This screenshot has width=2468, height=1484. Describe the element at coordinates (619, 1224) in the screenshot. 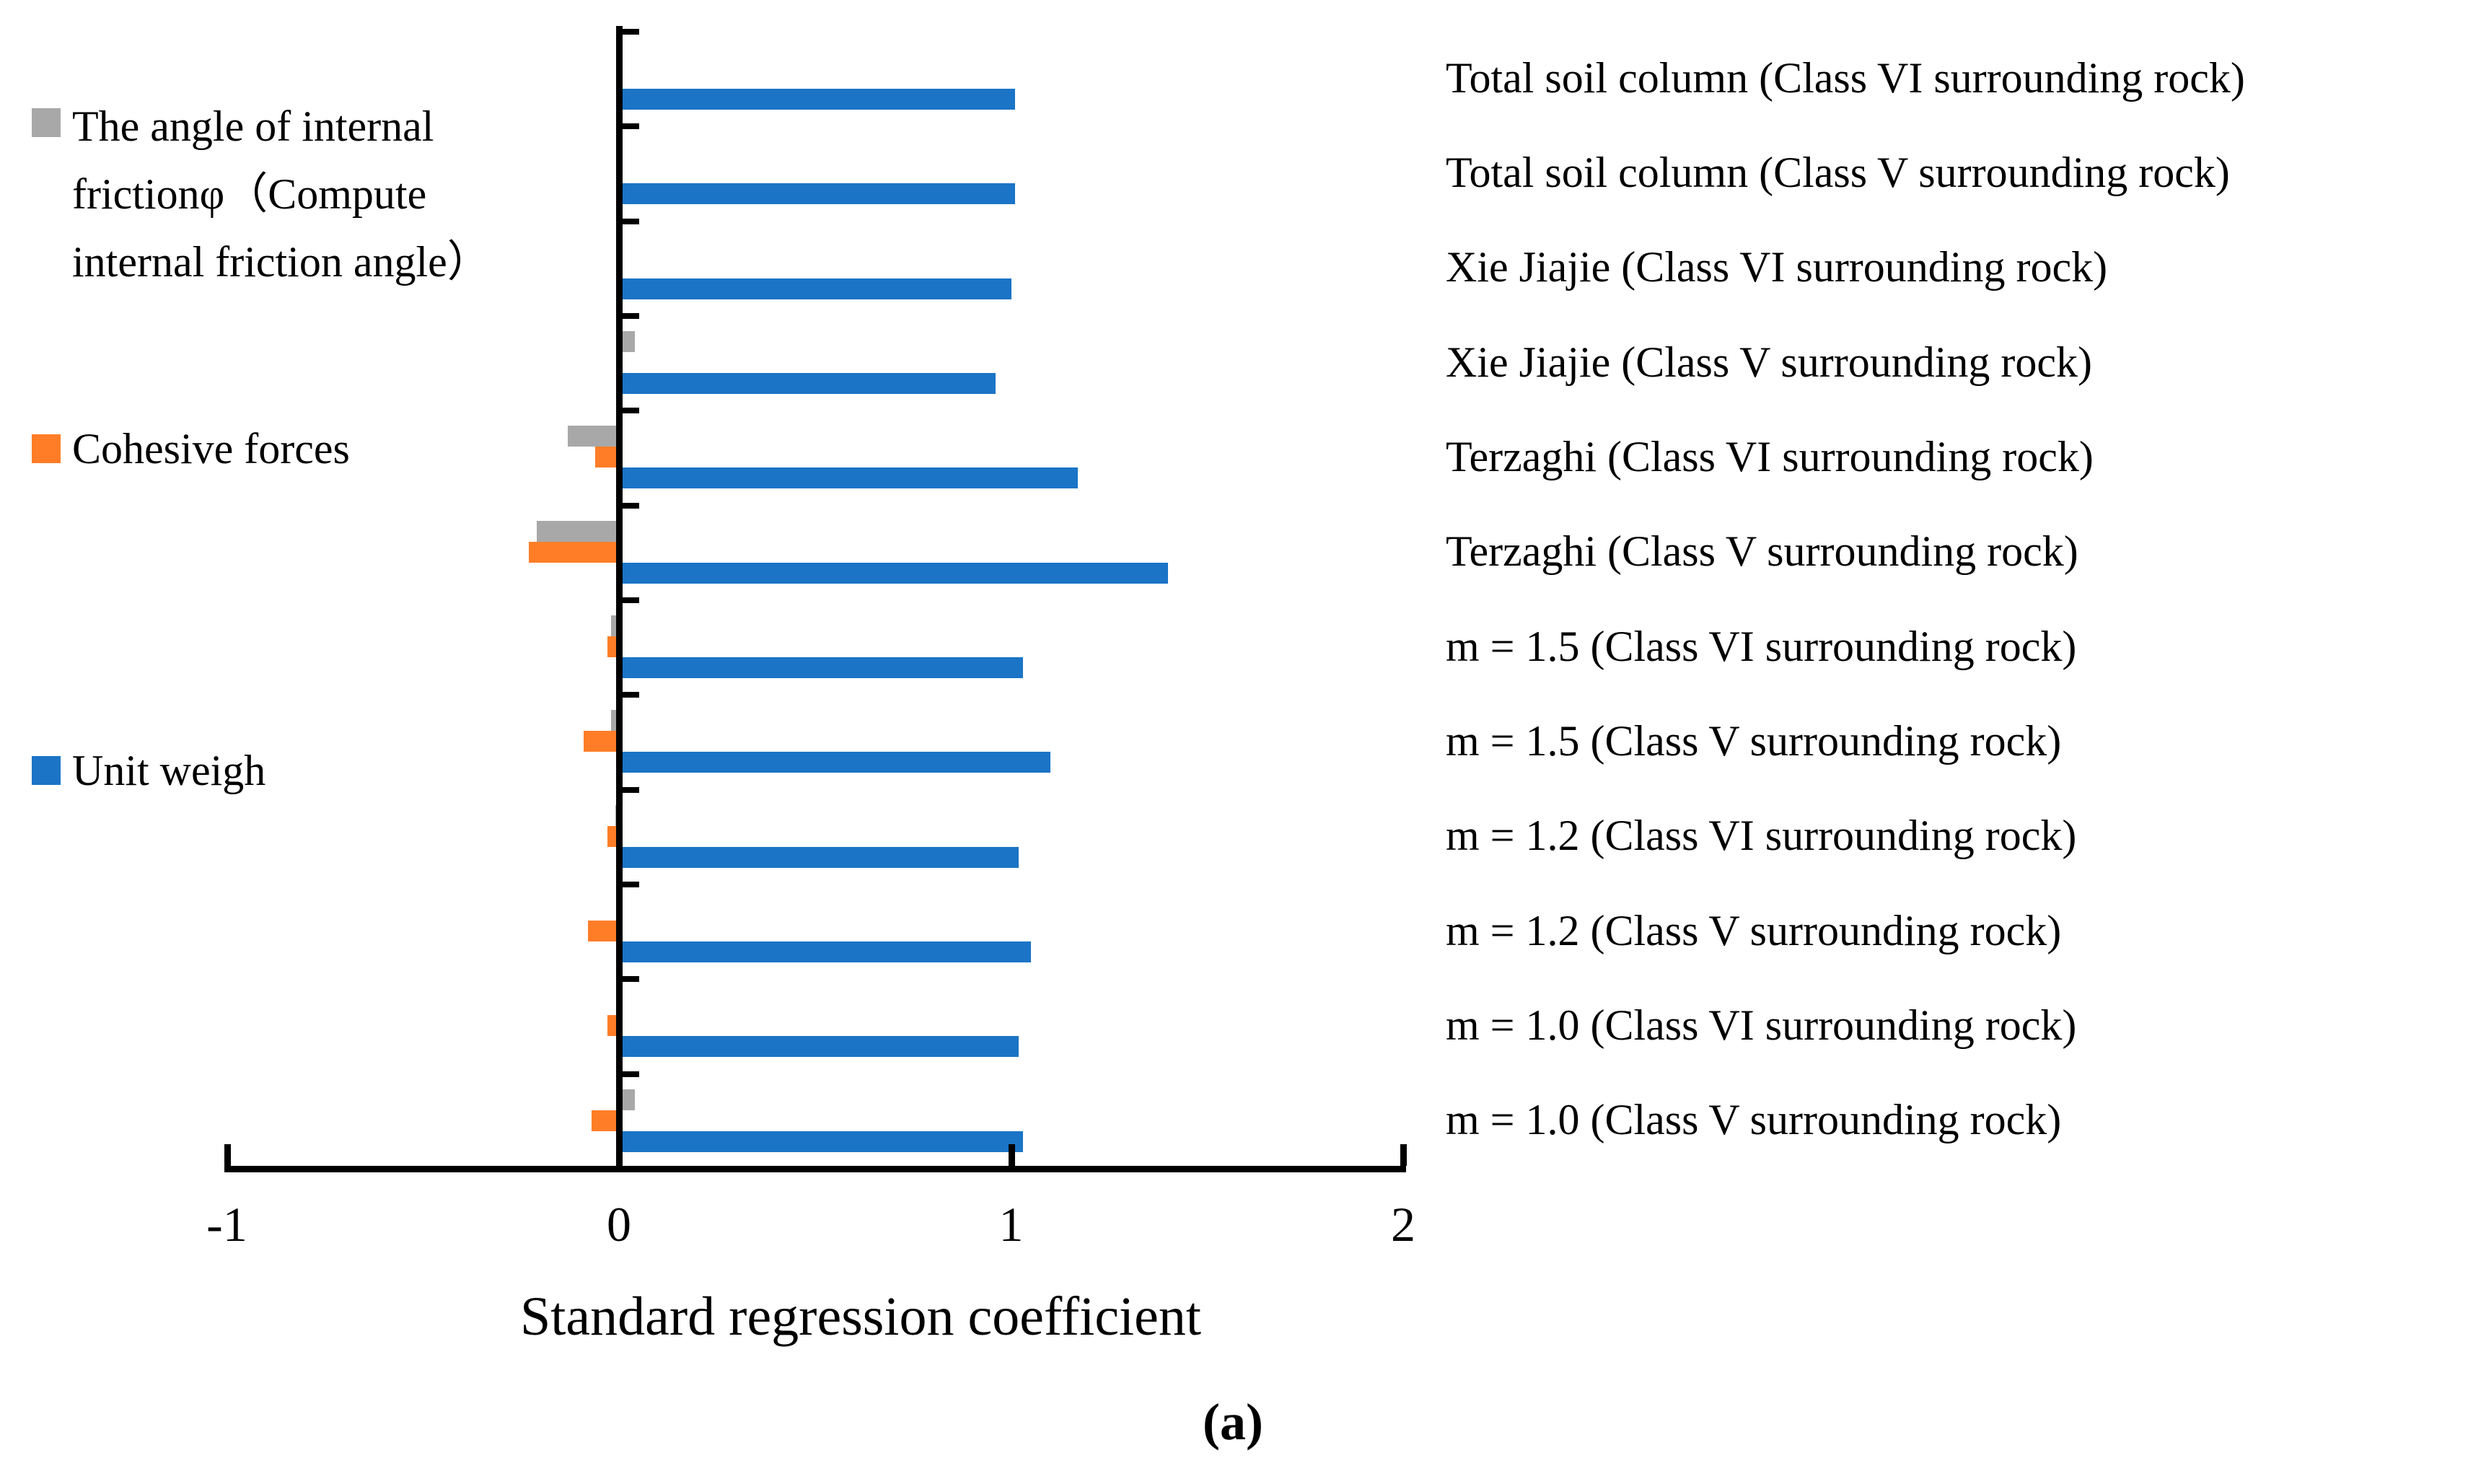

I see `x-tick-label: 0` at that location.